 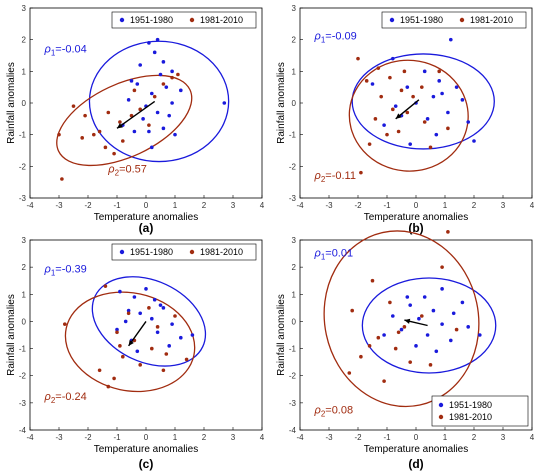 I want to click on legend: 1951-1980 1981-2010, so click(x=184, y=252).